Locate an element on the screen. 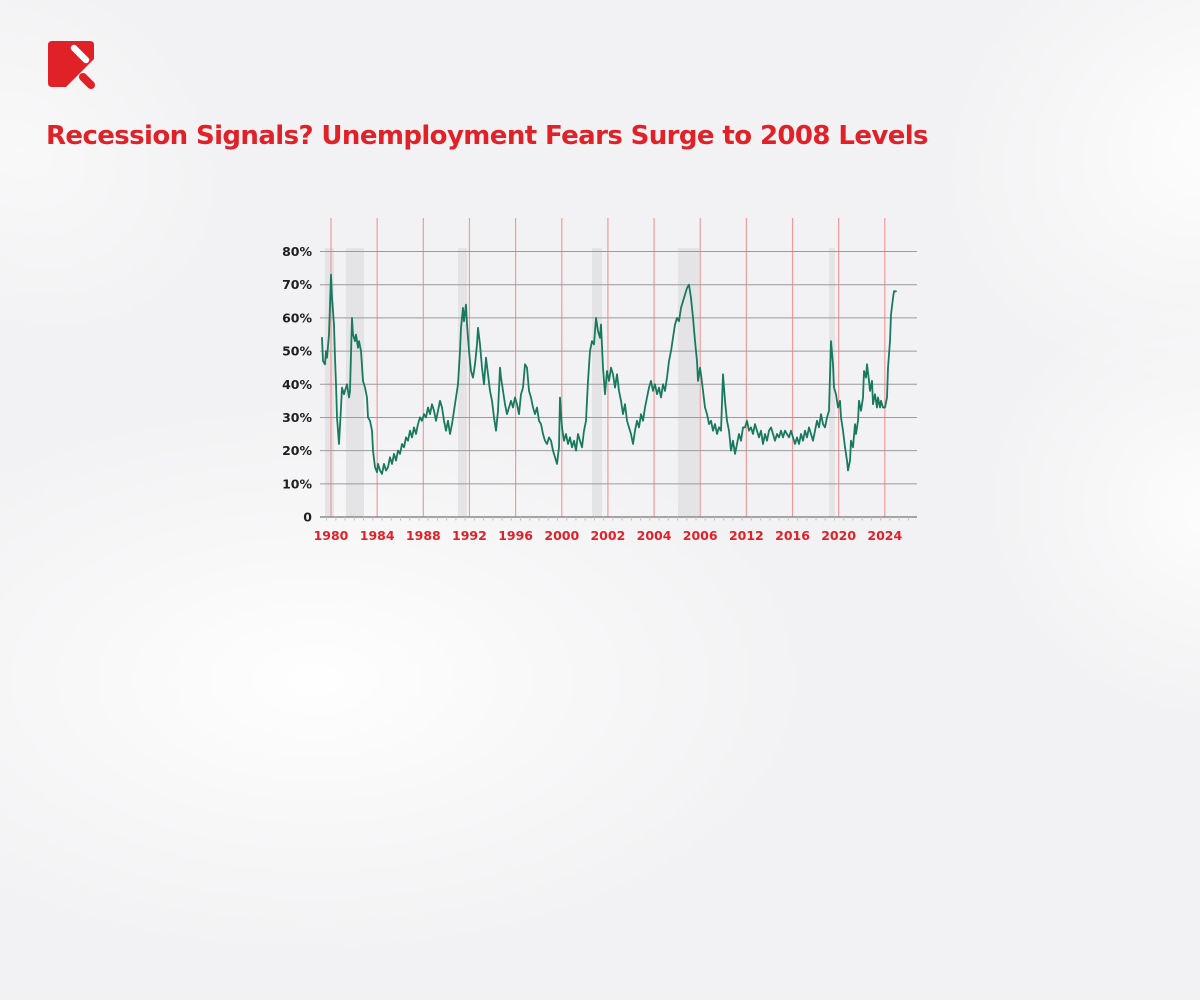  brand-logo is located at coordinates (73, 66).